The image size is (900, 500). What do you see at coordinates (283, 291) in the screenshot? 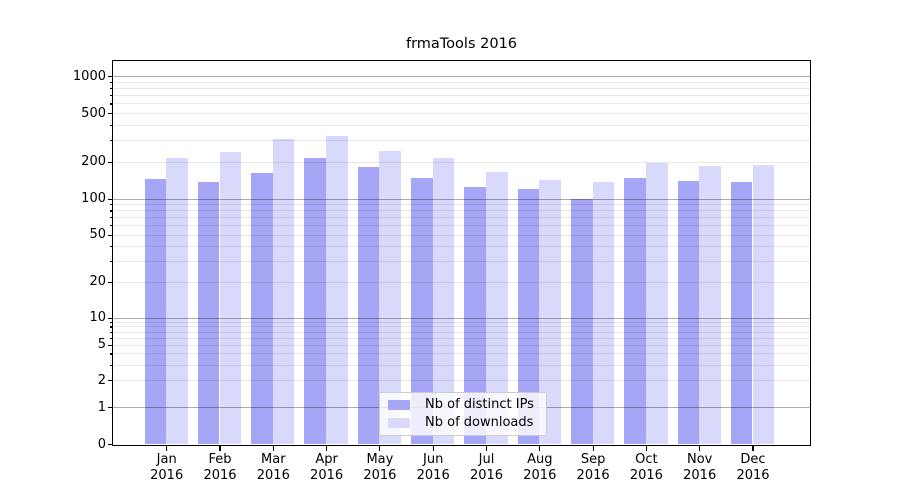
I see `bar-downloads-mar` at bounding box center [283, 291].